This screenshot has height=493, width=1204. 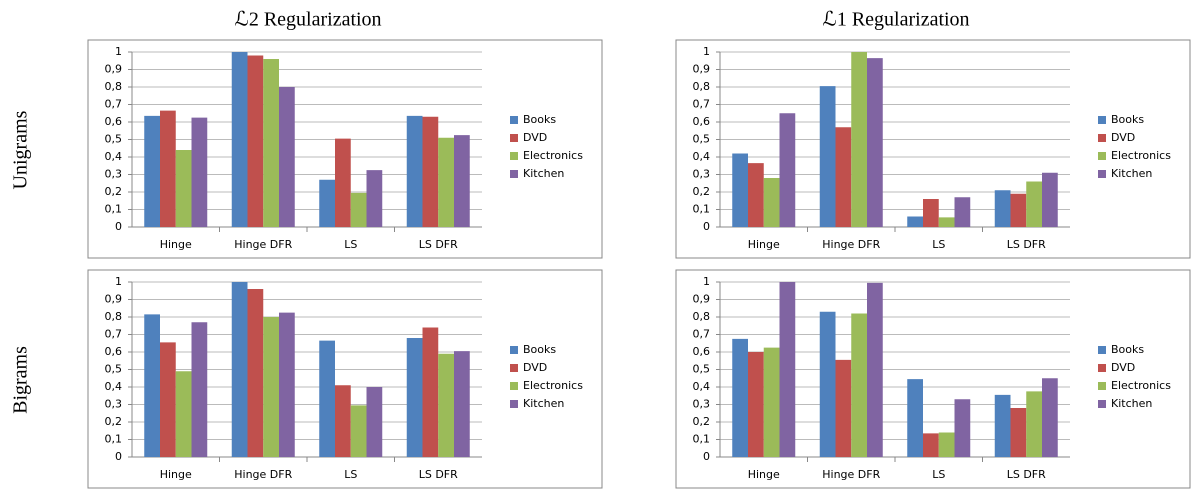 What do you see at coordinates (21, 149) in the screenshot?
I see `row-label: Unigrams` at bounding box center [21, 149].